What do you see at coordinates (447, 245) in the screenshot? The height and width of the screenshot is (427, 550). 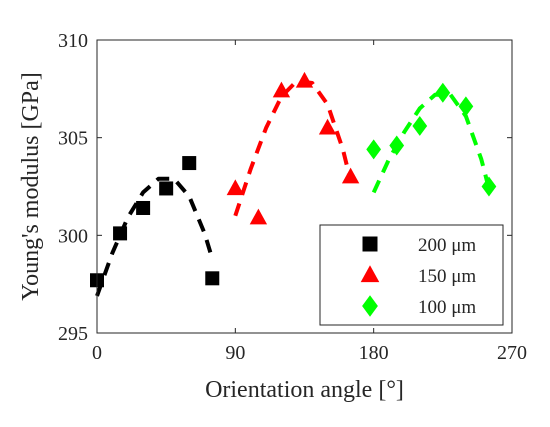 I see `legend-label: 200 μm` at bounding box center [447, 245].